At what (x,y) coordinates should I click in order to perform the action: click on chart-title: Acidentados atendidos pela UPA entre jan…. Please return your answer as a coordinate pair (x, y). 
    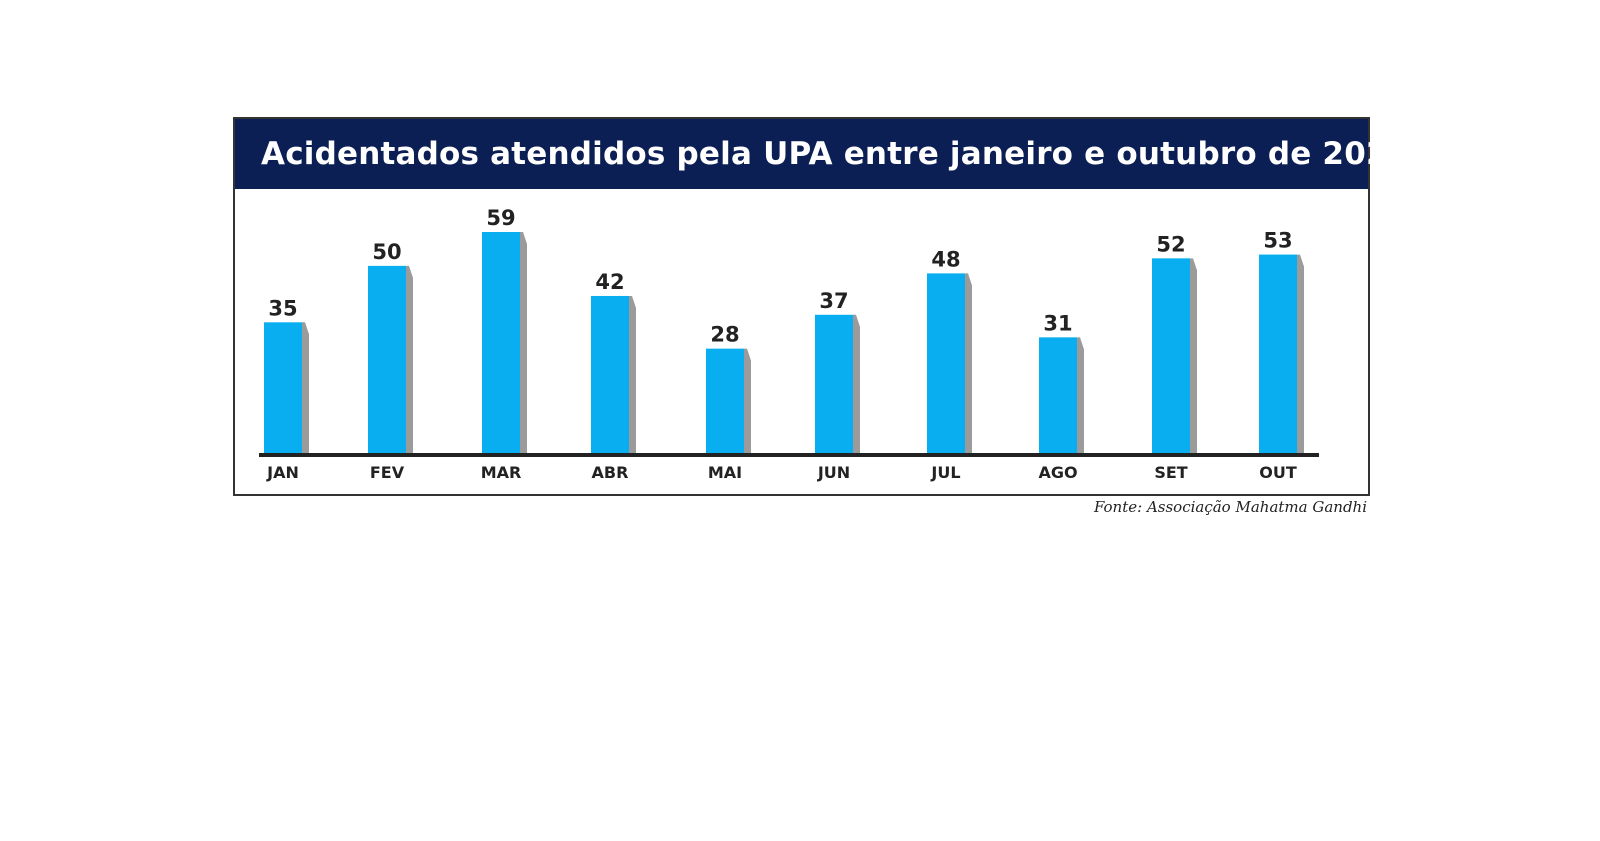
    Looking at the image, I should click on (822, 154).